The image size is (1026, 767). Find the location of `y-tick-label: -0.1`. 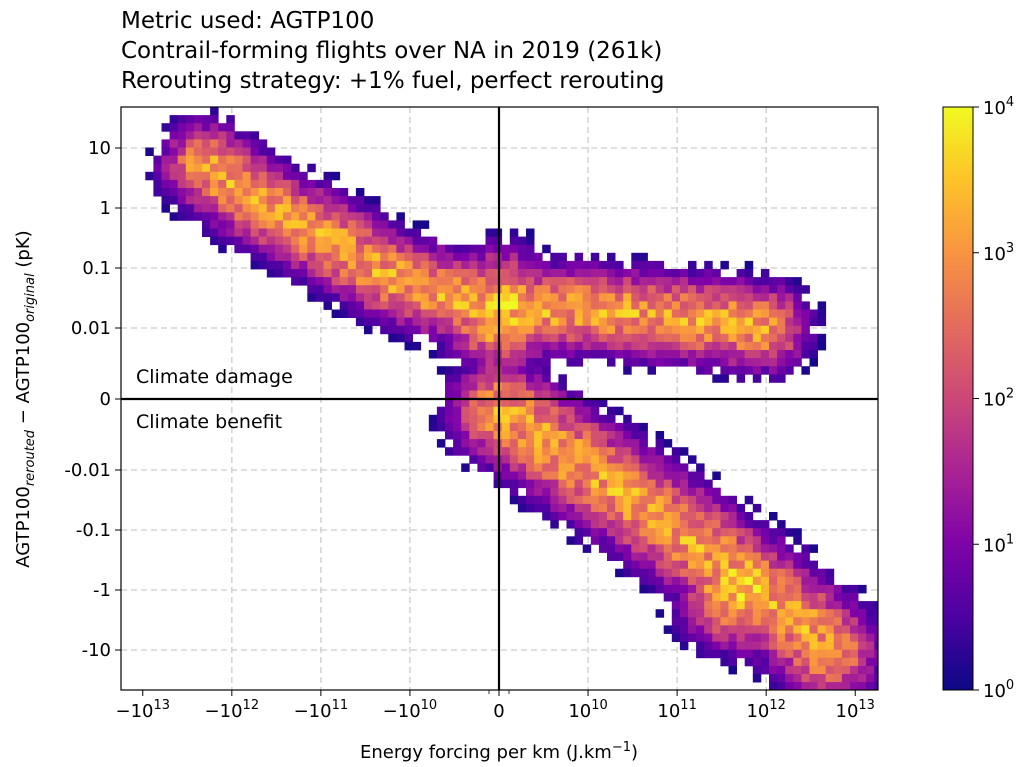

y-tick-label: -0.1 is located at coordinates (93, 530).